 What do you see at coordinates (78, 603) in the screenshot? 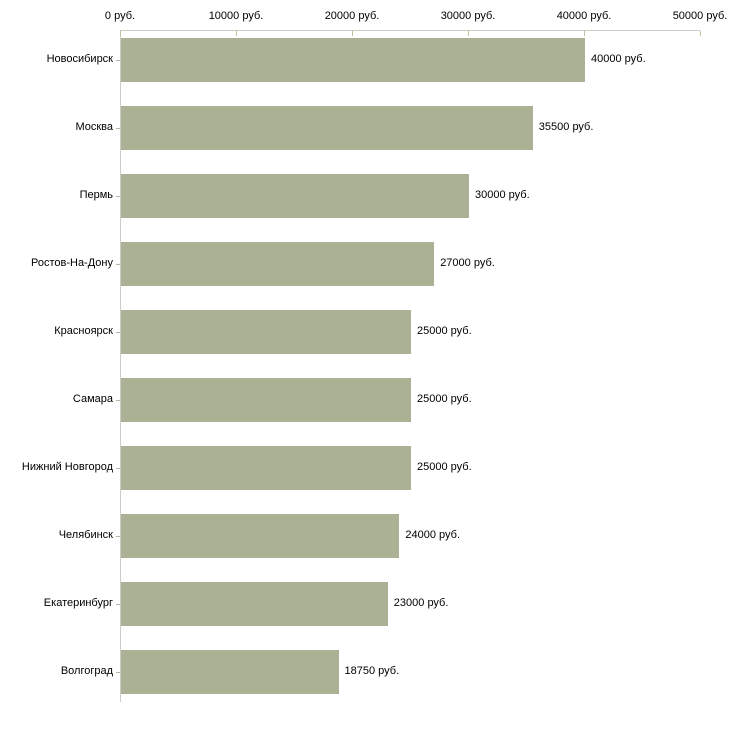
I see `category-label: Екатеринбург` at bounding box center [78, 603].